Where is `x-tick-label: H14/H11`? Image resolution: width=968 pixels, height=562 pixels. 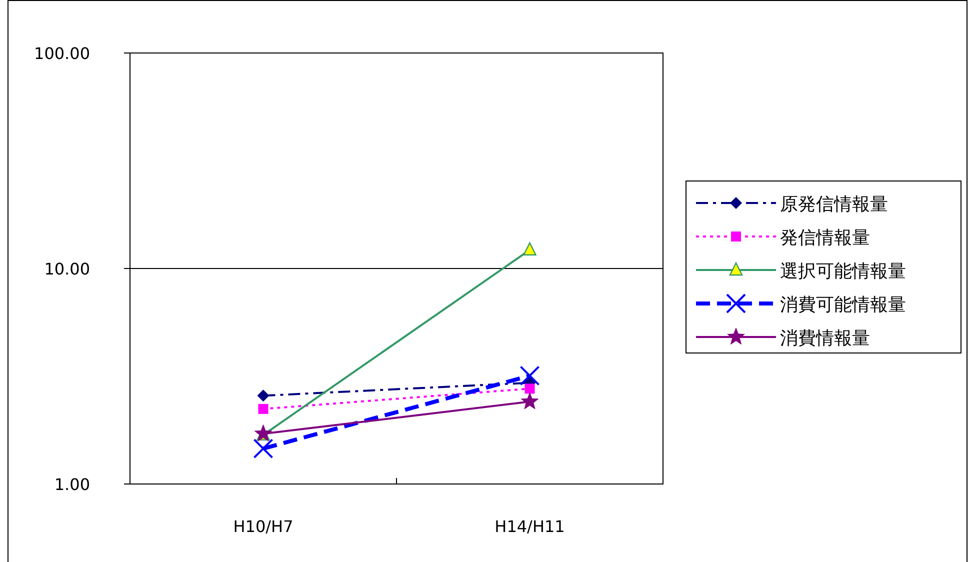
x-tick-label: H14/H11 is located at coordinates (529, 526).